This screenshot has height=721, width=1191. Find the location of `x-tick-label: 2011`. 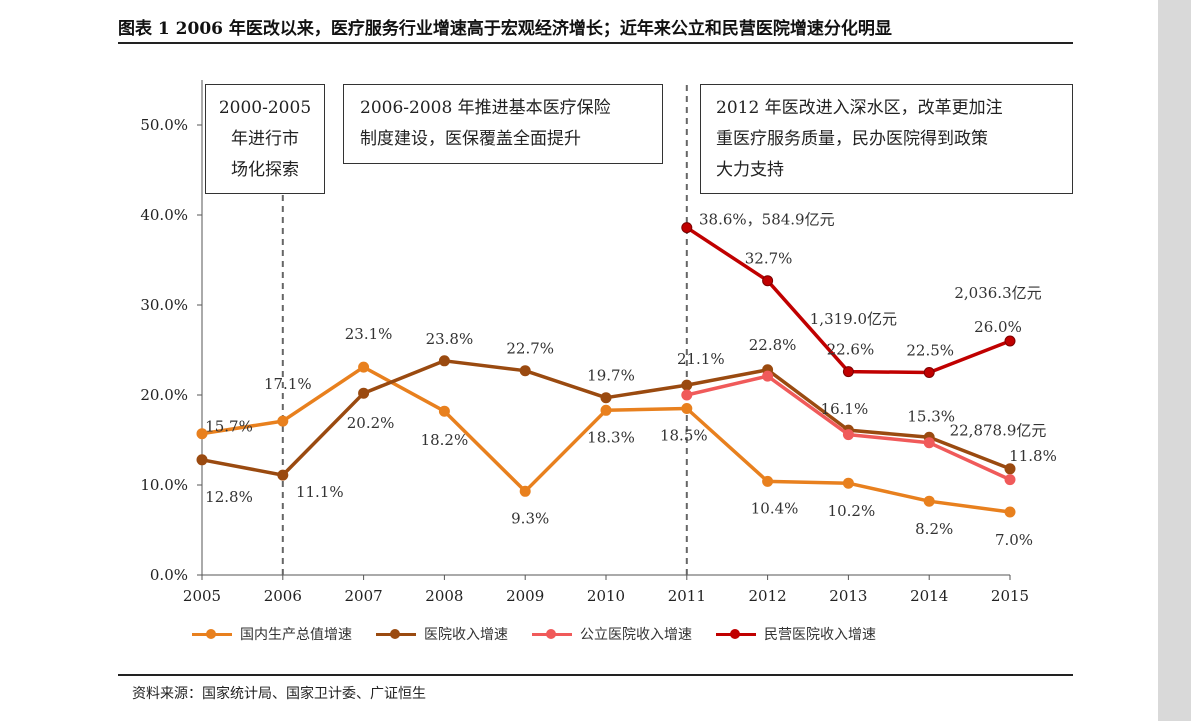

x-tick-label: 2011 is located at coordinates (687, 596).